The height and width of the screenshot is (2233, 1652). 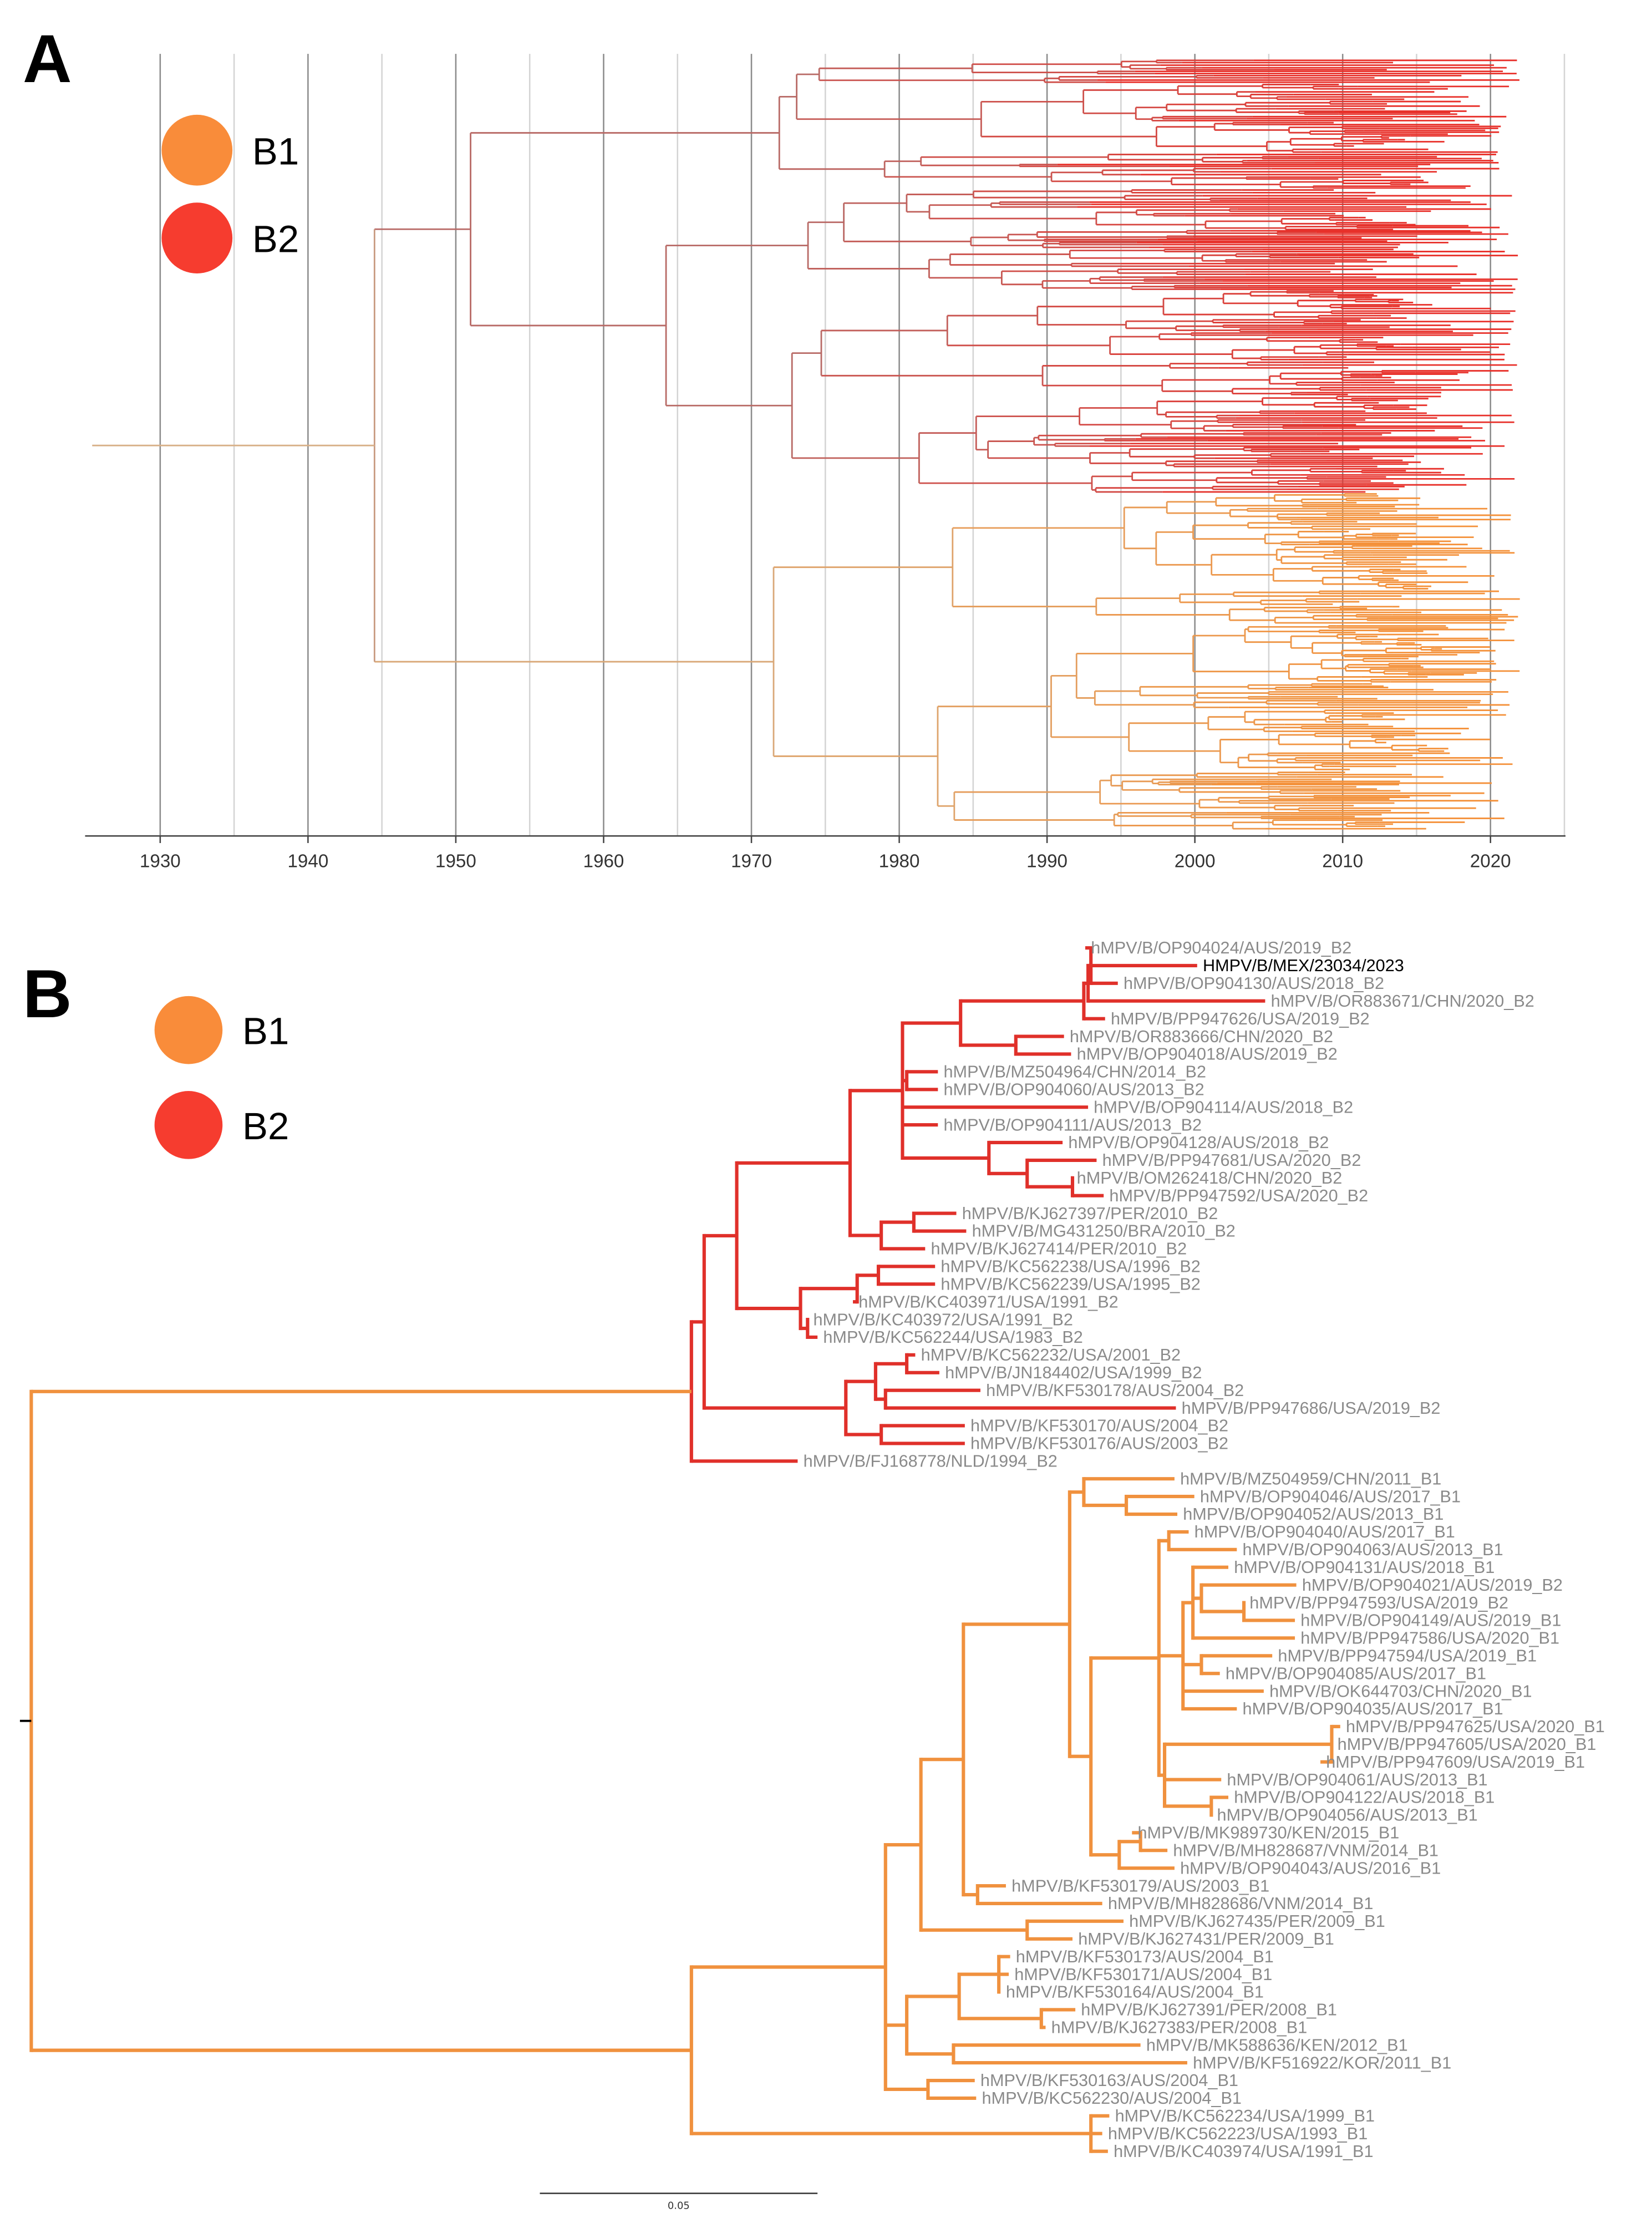 I want to click on tip-label: hMPV/B/PP947681/USA/2020_B2, so click(x=1231, y=1160).